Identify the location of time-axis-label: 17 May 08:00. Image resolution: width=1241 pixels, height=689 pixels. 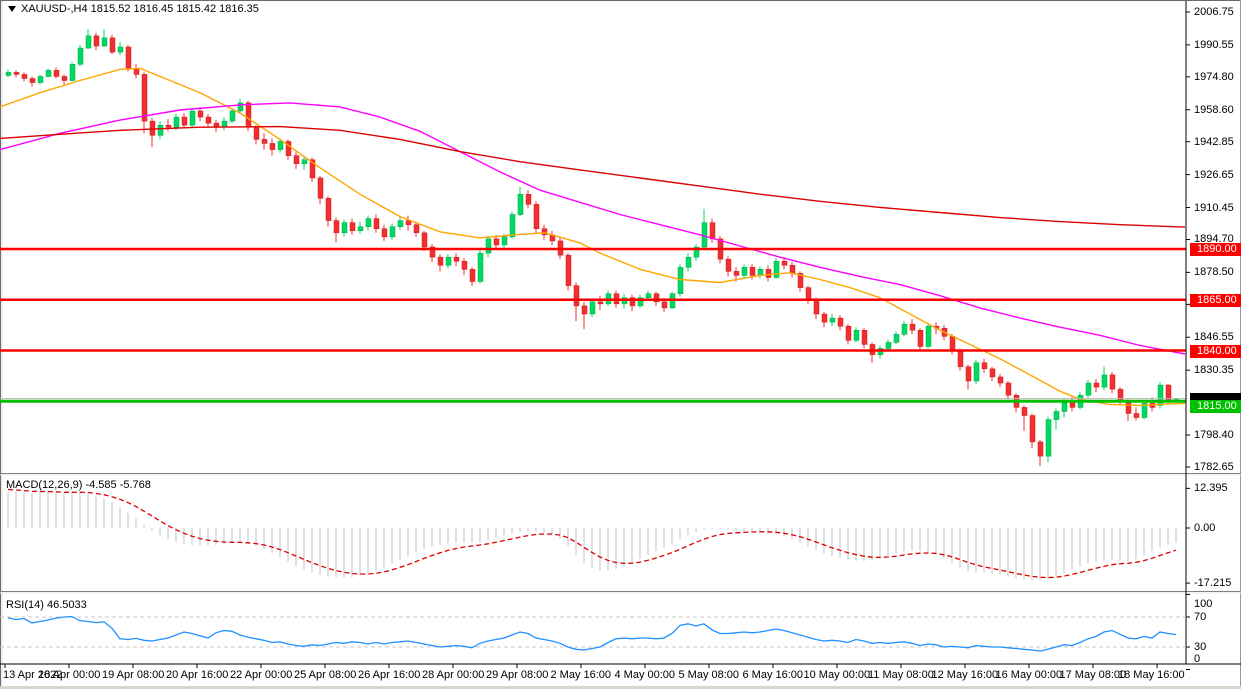
(1093, 675).